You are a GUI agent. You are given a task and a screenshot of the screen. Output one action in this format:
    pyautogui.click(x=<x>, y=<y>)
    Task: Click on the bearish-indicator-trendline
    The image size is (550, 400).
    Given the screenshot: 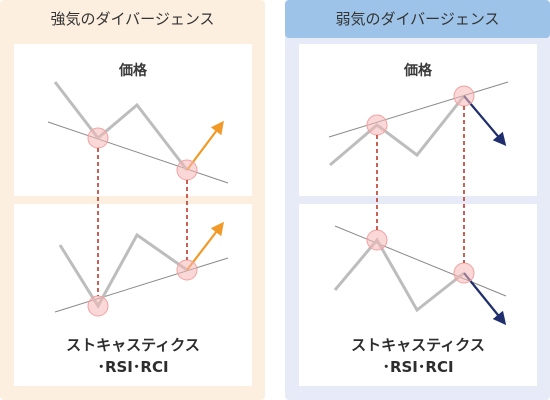 What is the action you would take?
    pyautogui.click(x=420, y=261)
    